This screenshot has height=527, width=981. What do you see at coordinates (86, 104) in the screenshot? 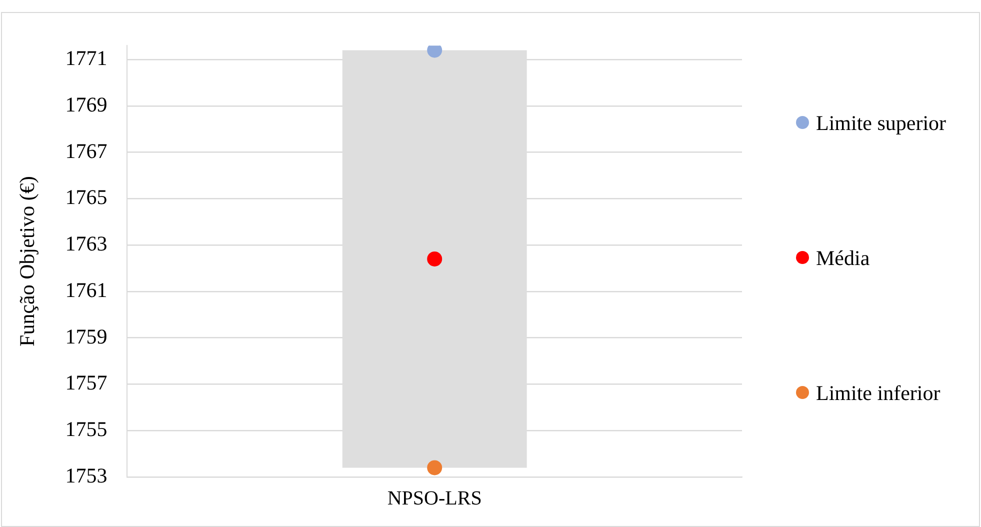
I see `y-tick-label: 1769` at bounding box center [86, 104].